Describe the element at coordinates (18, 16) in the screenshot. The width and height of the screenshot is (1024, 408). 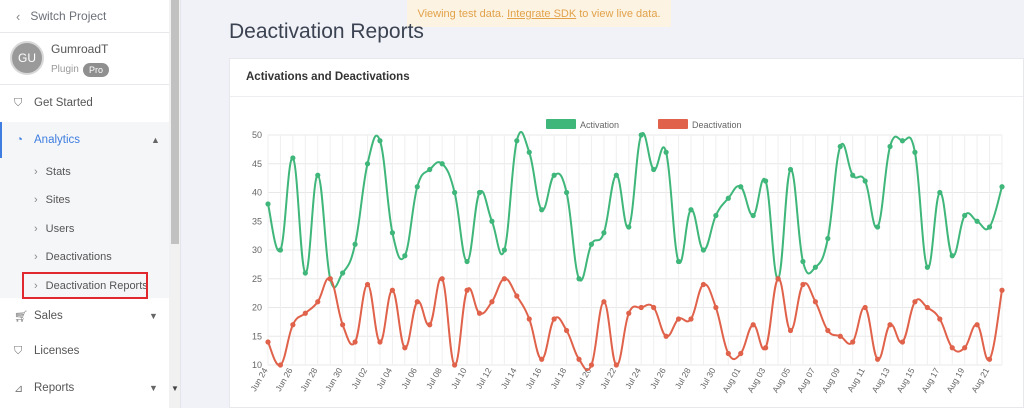
I see `chevron-left-icon: ‹` at that location.